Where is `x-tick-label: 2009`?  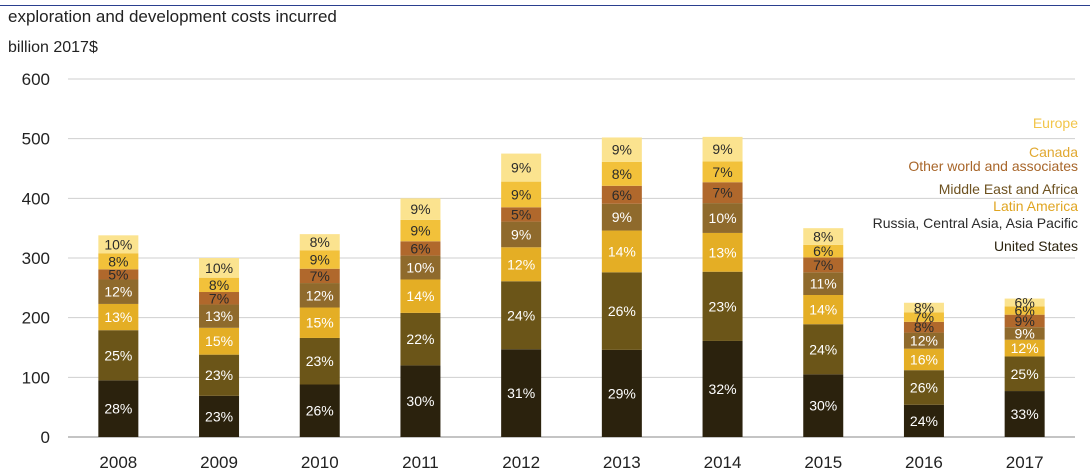
x-tick-label: 2009 is located at coordinates (219, 462).